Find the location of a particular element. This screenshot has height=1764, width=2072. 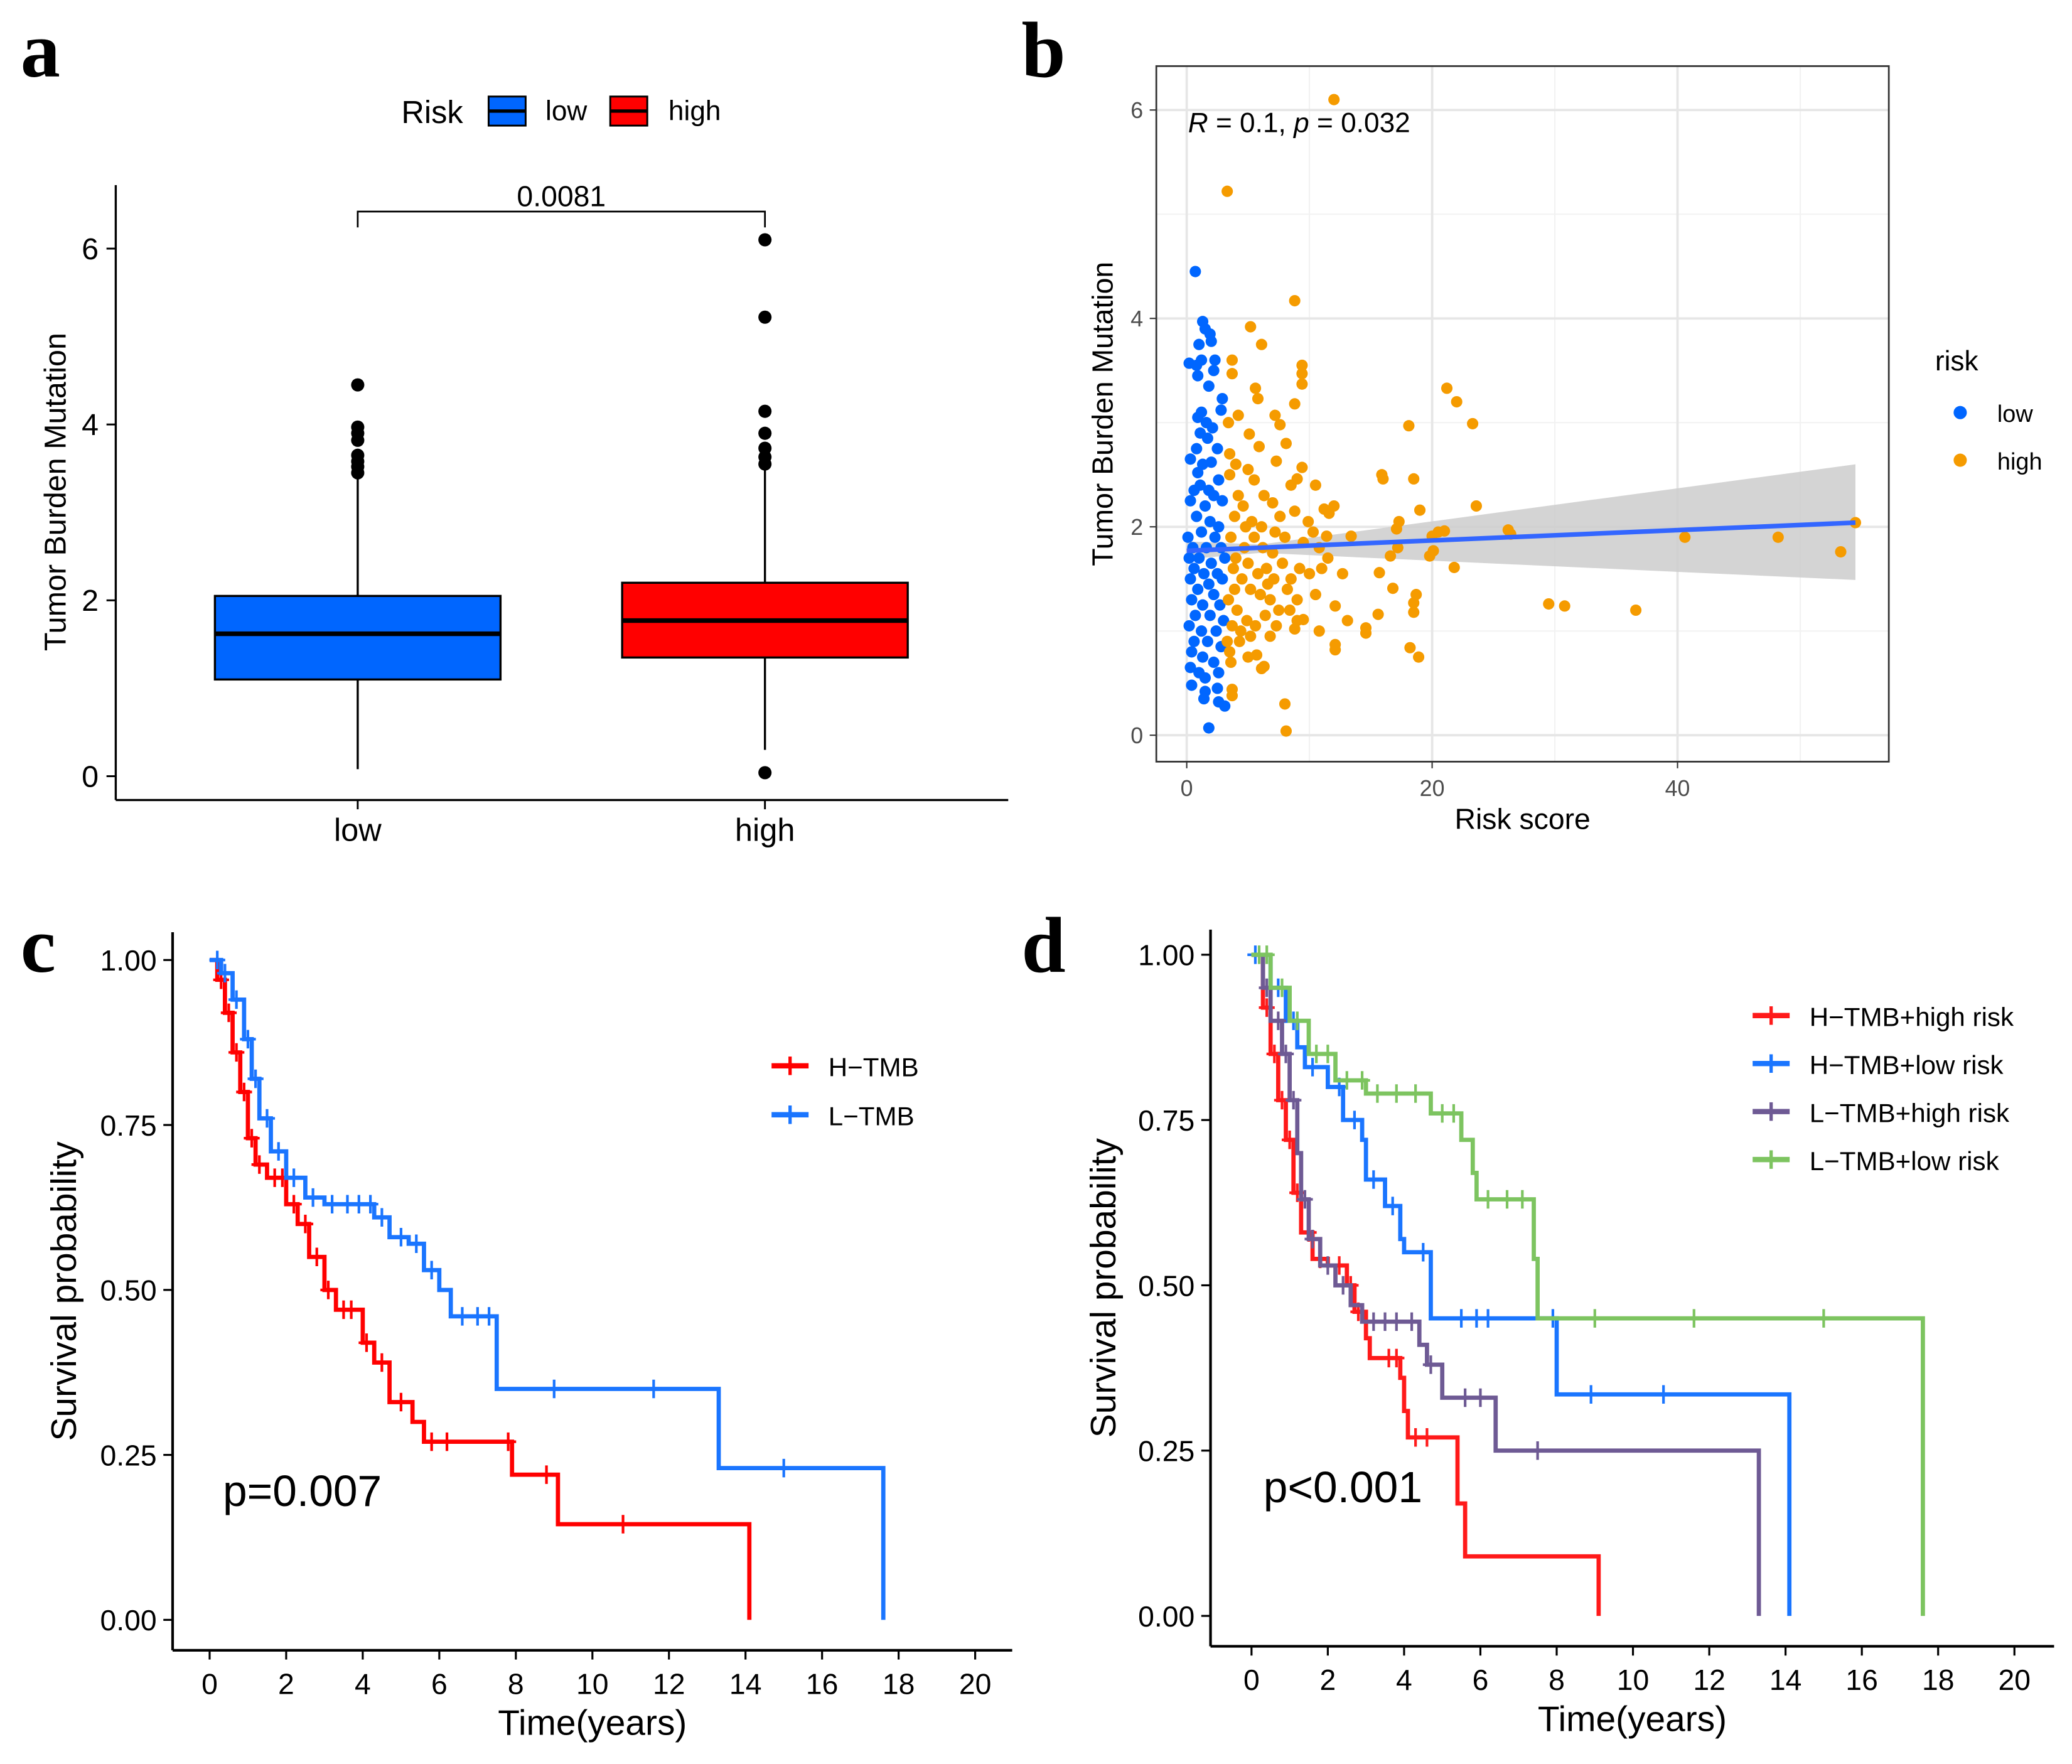

x-axis-title: Risk score is located at coordinates (1523, 819).